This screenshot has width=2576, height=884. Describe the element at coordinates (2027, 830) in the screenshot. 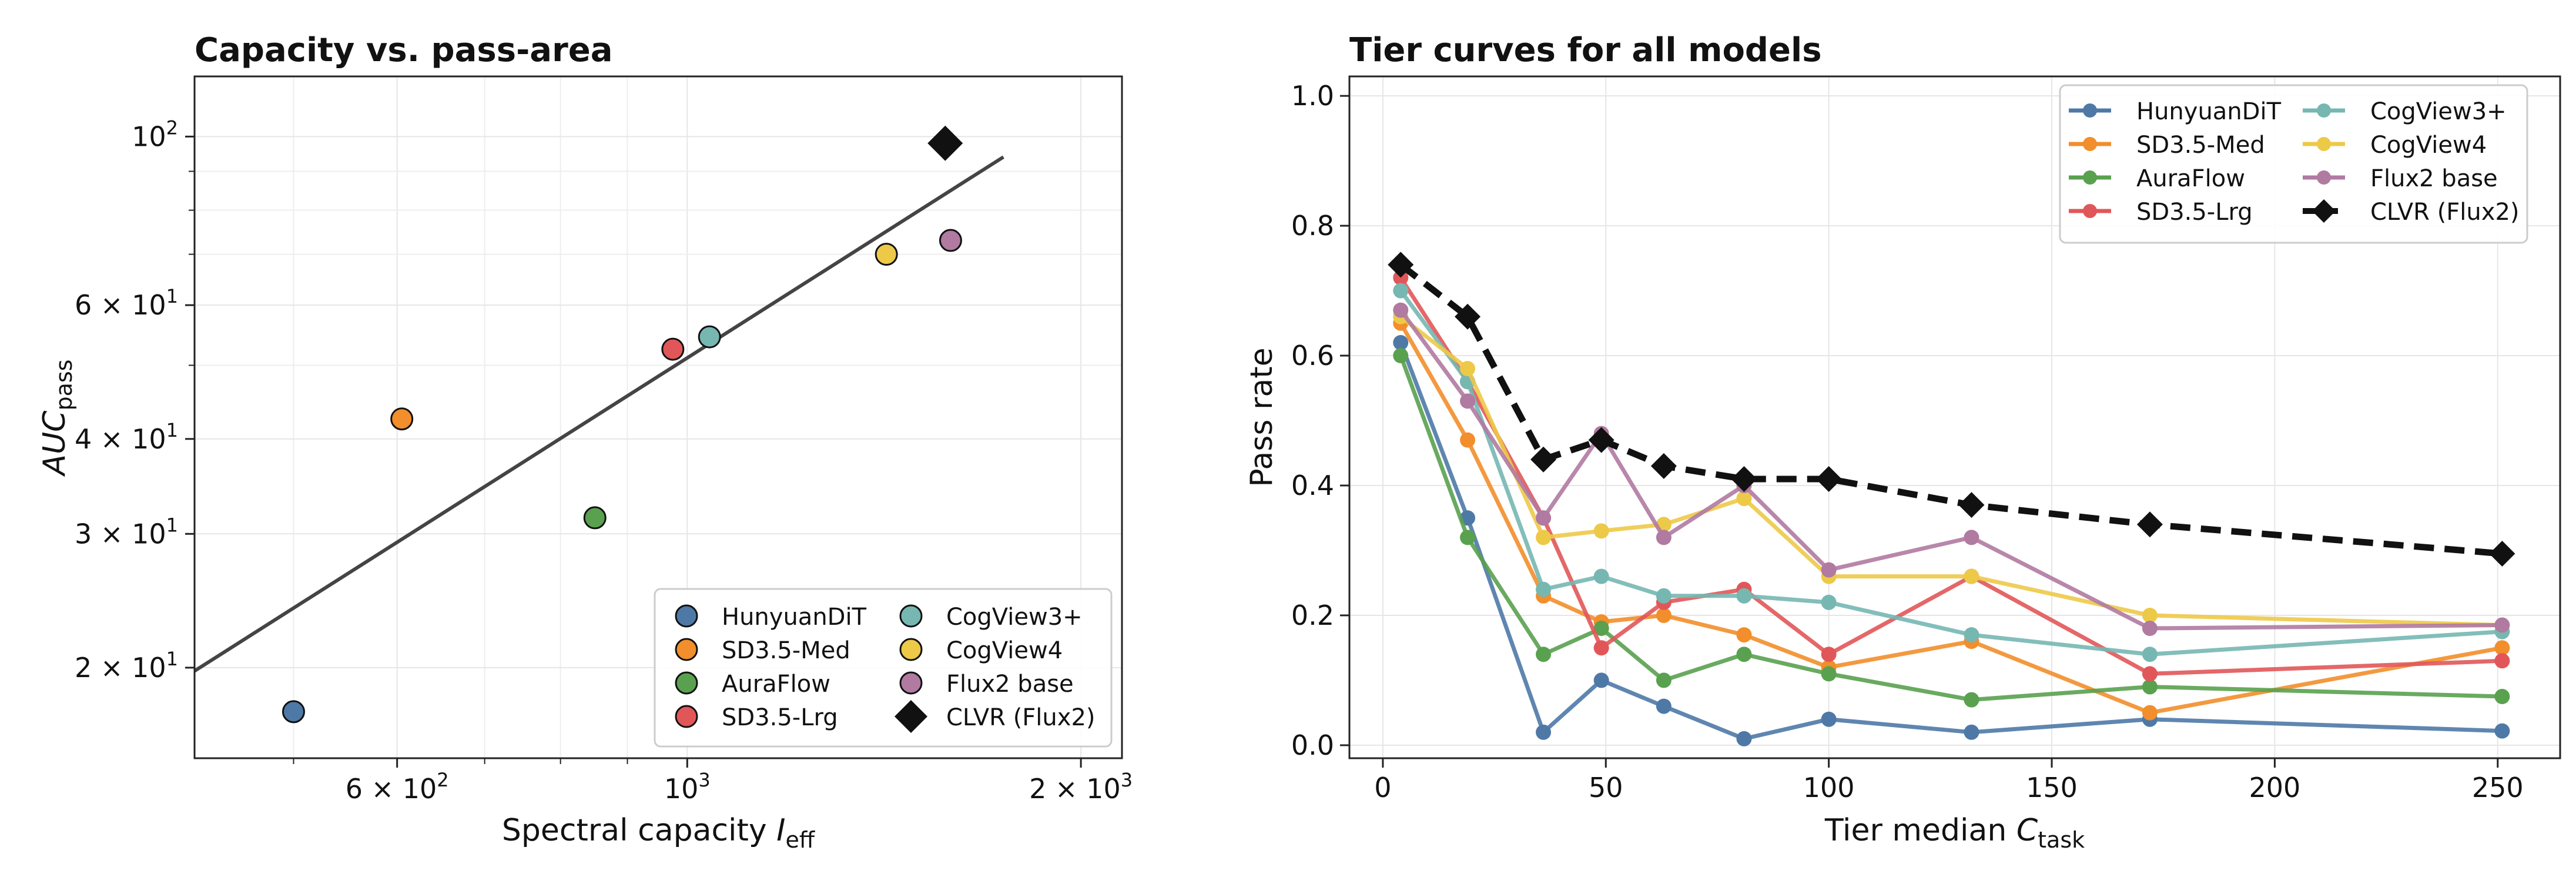

I see `right-x-axis-label-italic: C` at that location.